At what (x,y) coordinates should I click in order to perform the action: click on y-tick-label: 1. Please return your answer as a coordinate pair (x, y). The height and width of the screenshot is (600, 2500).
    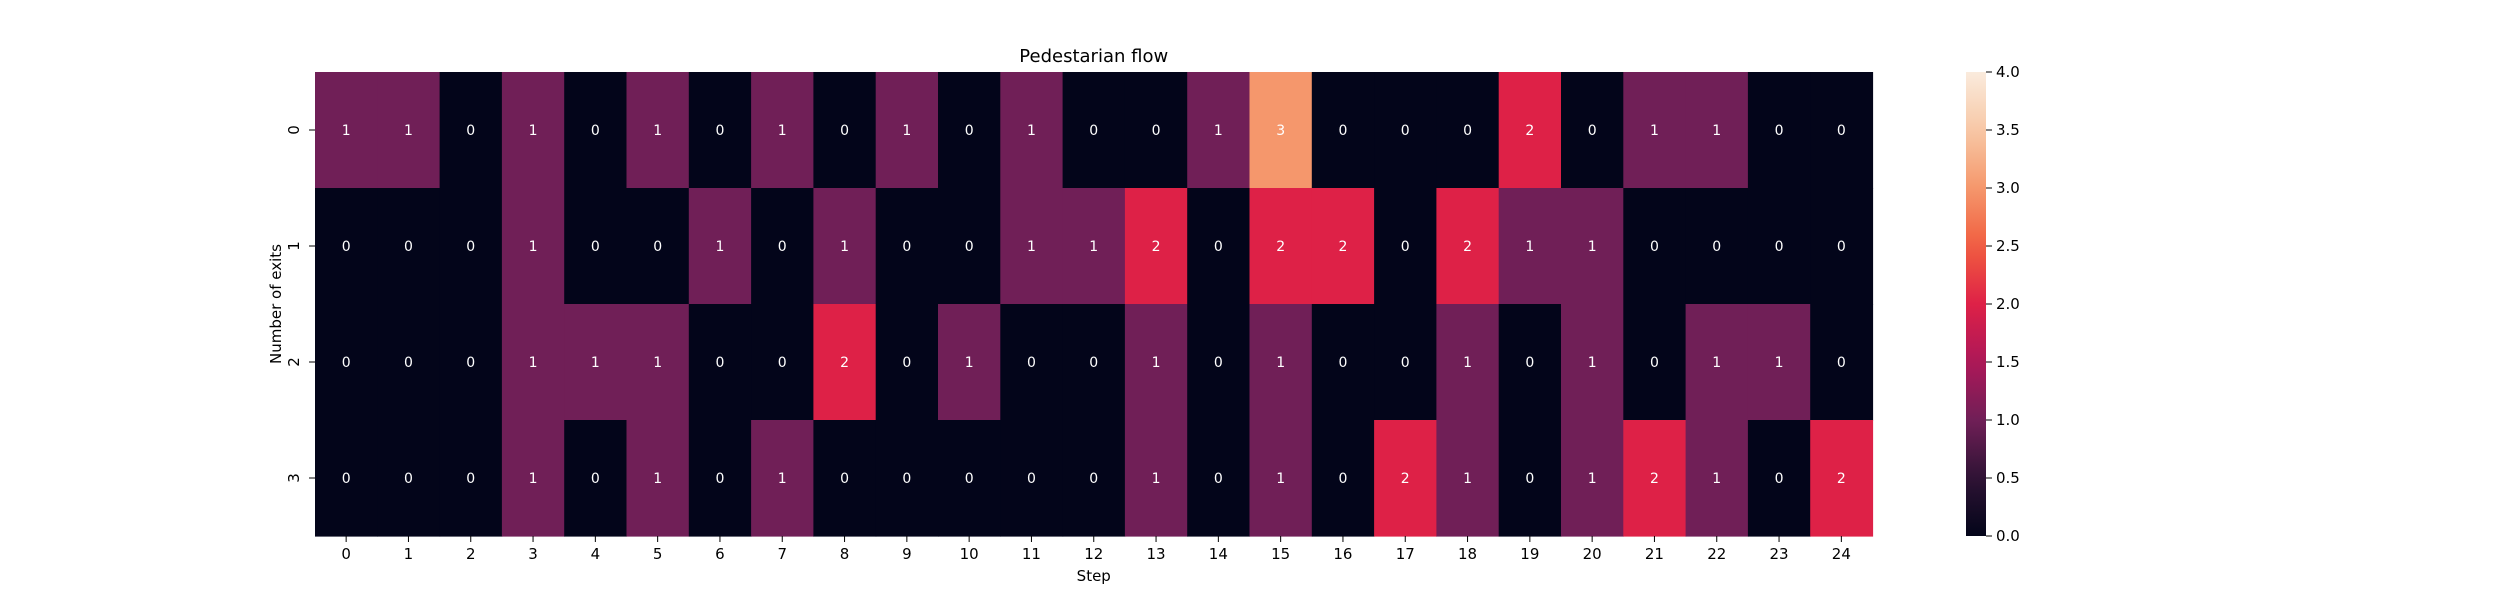
    Looking at the image, I should click on (294, 246).